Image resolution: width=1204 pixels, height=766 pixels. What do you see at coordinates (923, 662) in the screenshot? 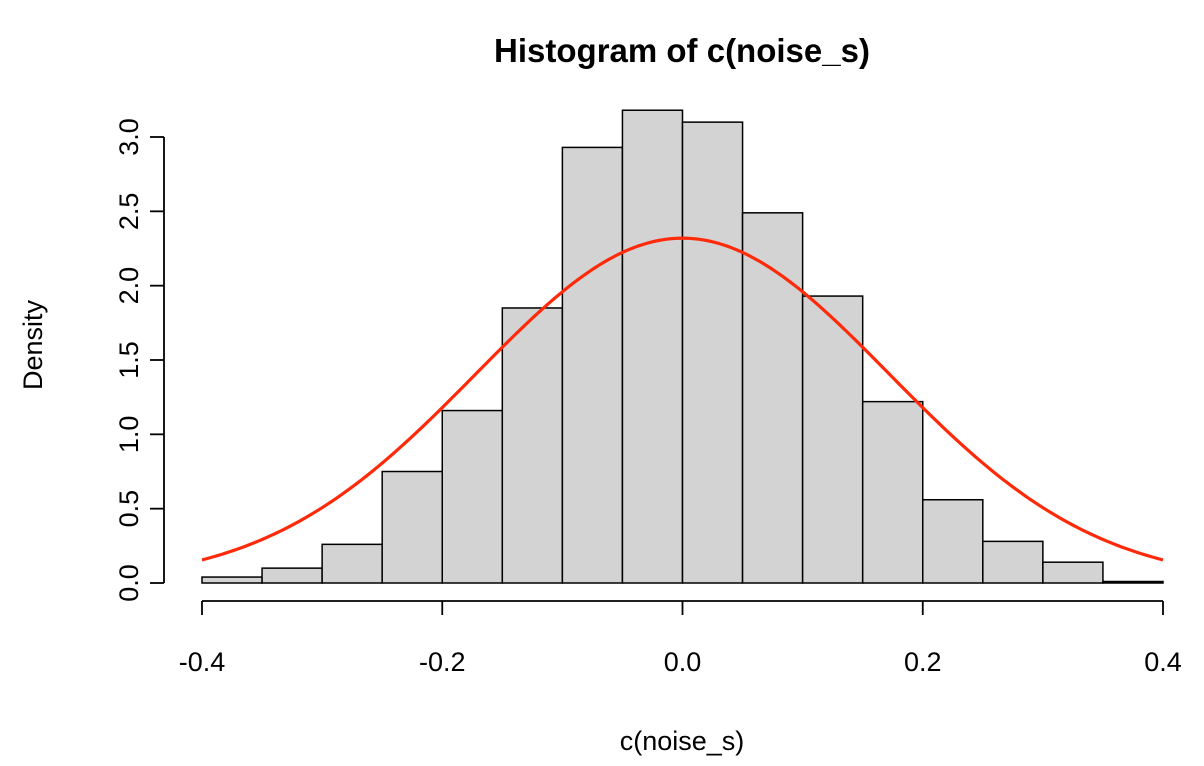
I see `x-tick-label: 0.2` at bounding box center [923, 662].